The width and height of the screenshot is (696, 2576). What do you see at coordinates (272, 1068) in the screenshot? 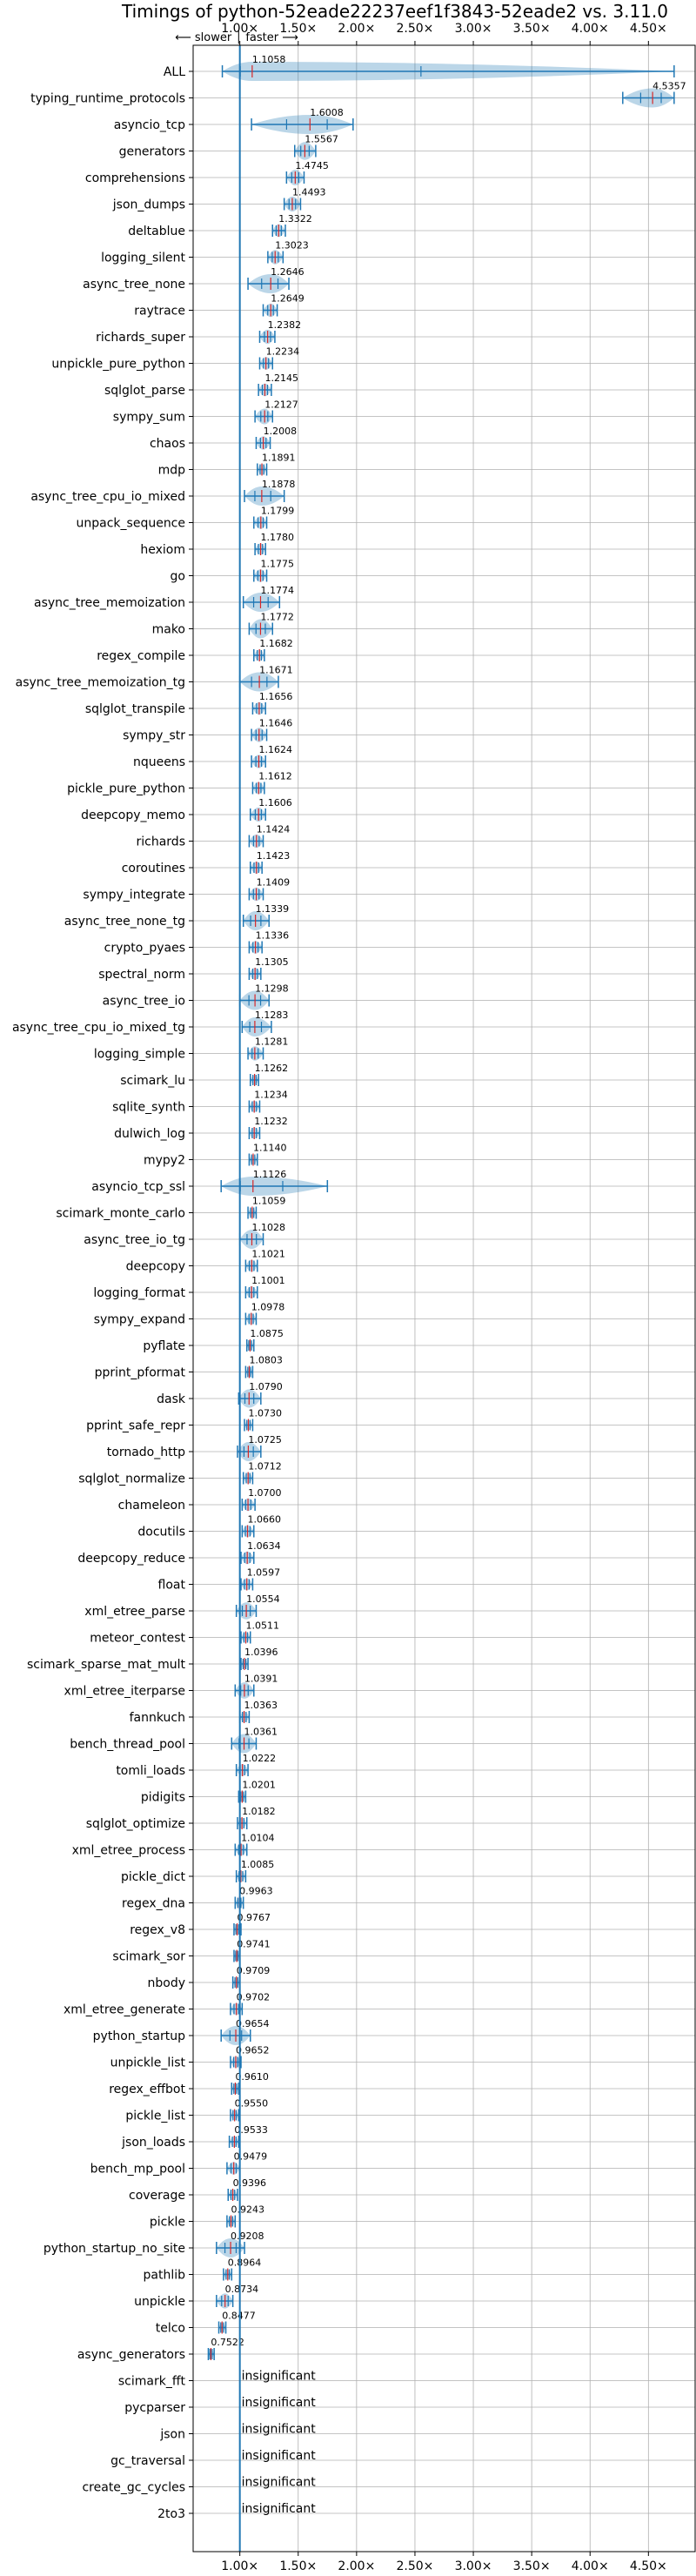
I see `value-label: 1.1262` at bounding box center [272, 1068].